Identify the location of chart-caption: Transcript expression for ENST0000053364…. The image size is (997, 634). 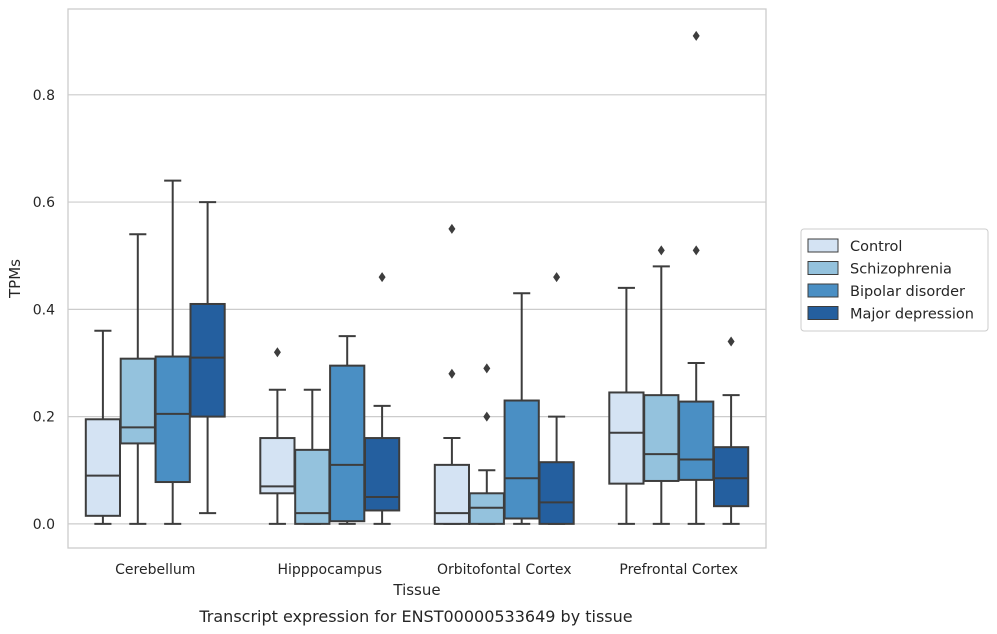
(415, 616).